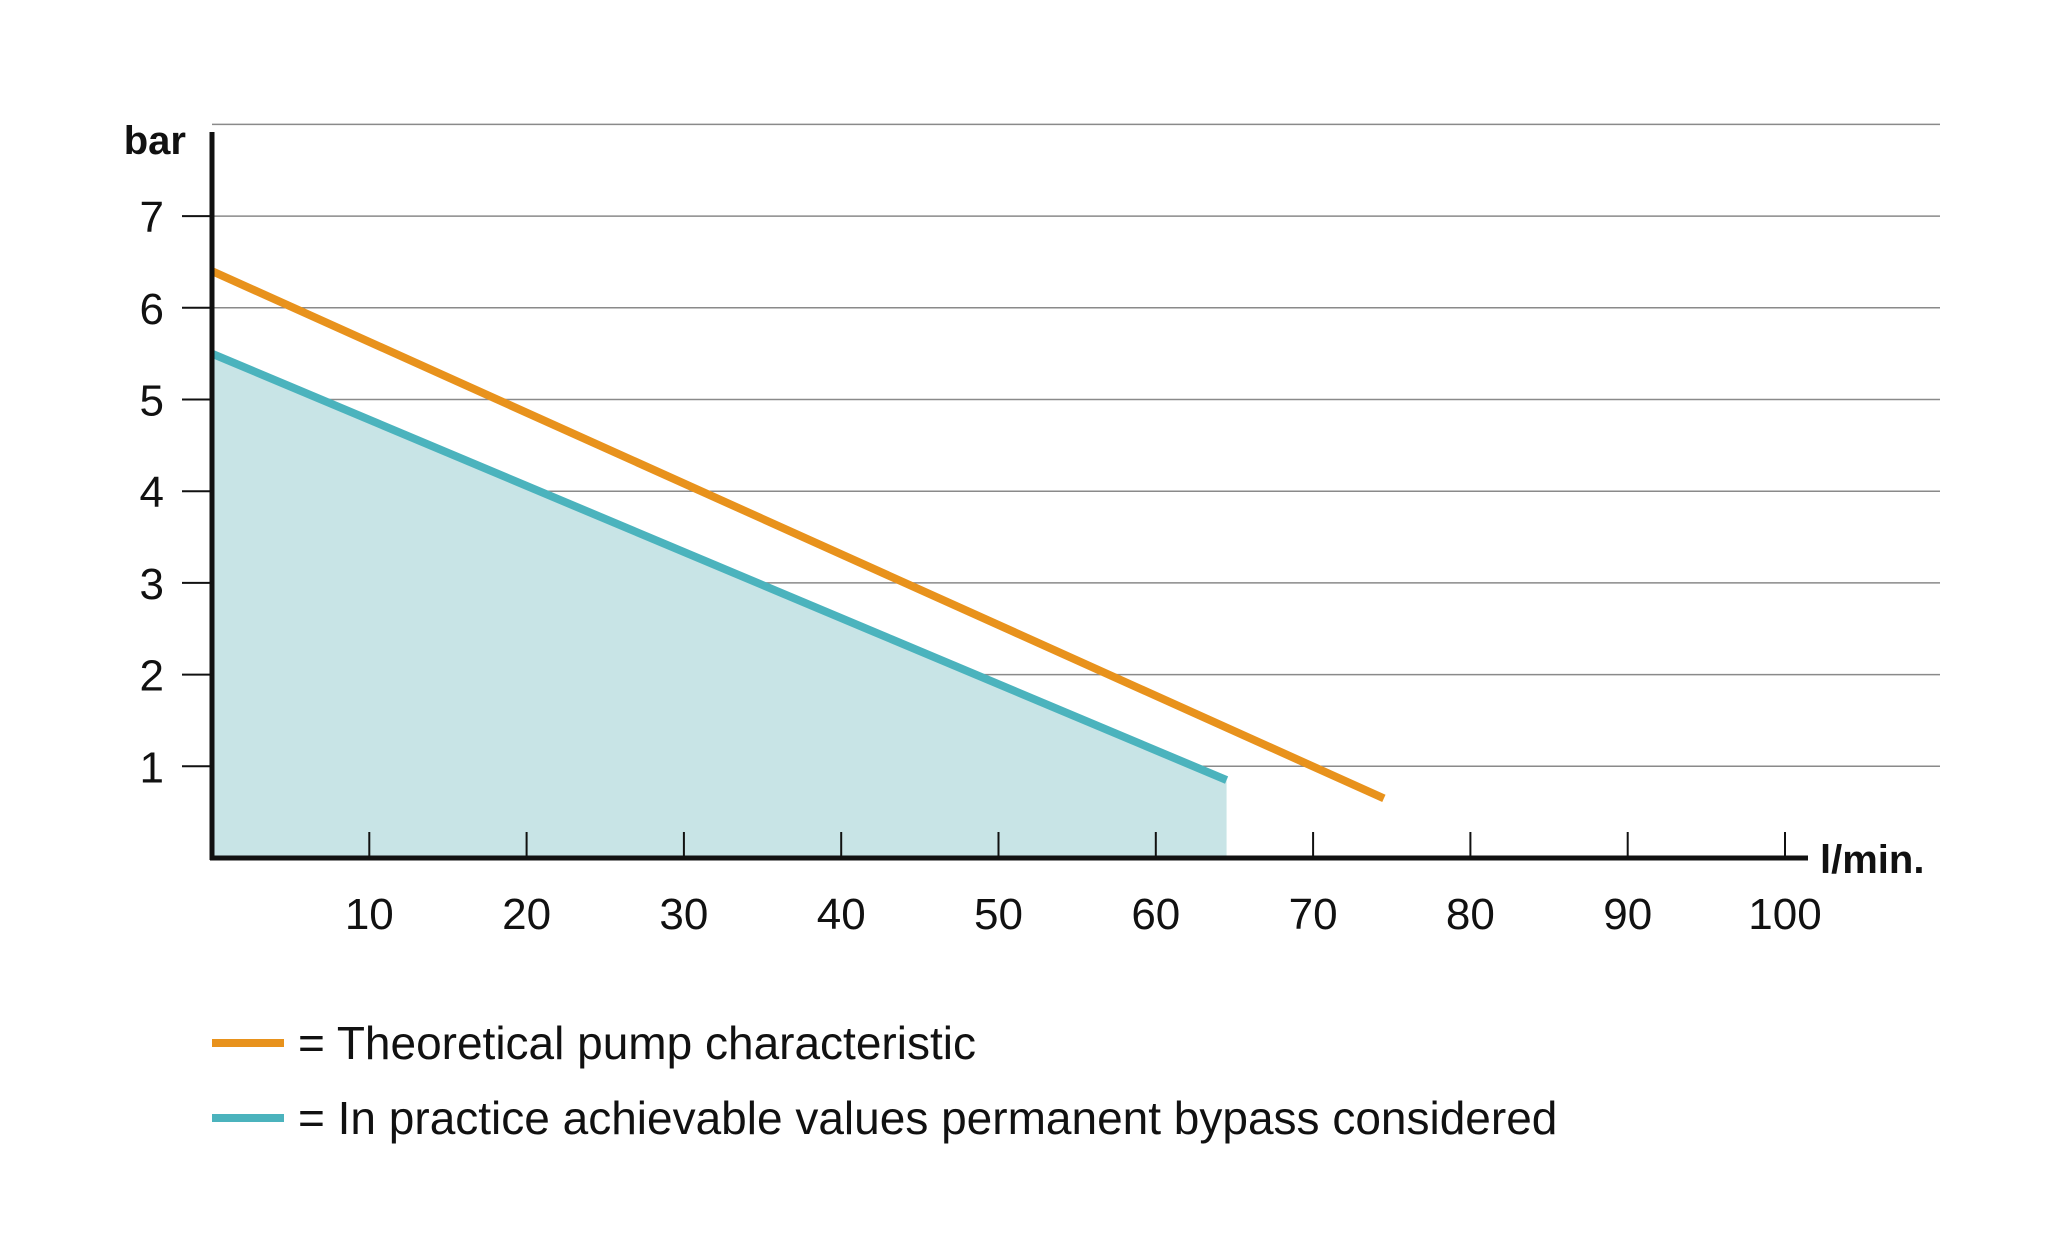 This screenshot has height=1250, width=2048. What do you see at coordinates (526, 914) in the screenshot?
I see `x-tick-label-20: 20` at bounding box center [526, 914].